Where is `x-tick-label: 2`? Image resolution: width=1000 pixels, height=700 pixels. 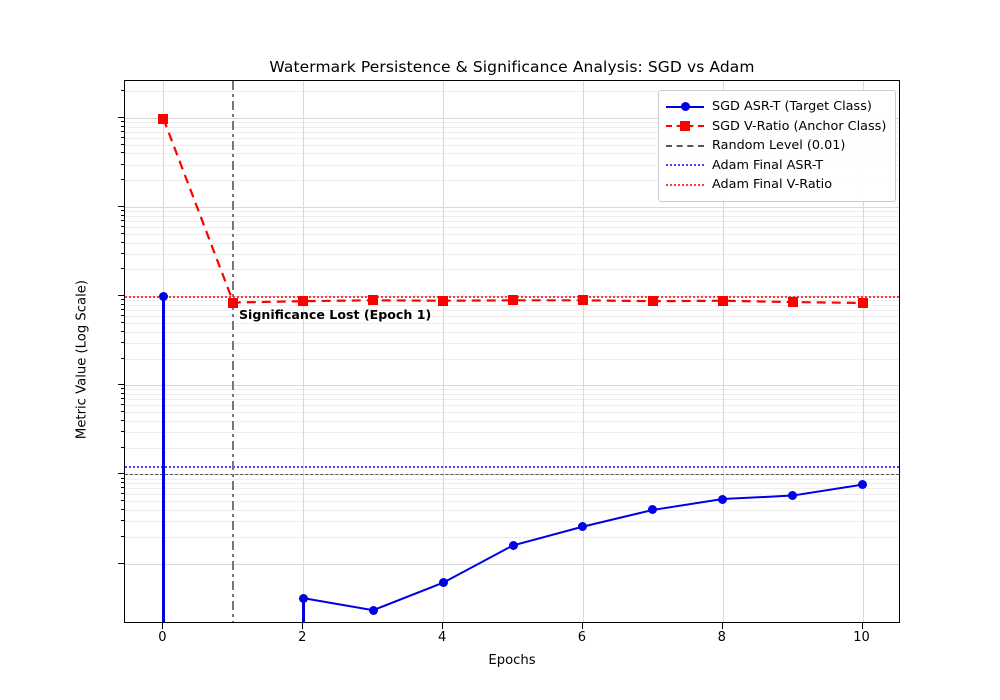
x-tick-label: 2 is located at coordinates (302, 637).